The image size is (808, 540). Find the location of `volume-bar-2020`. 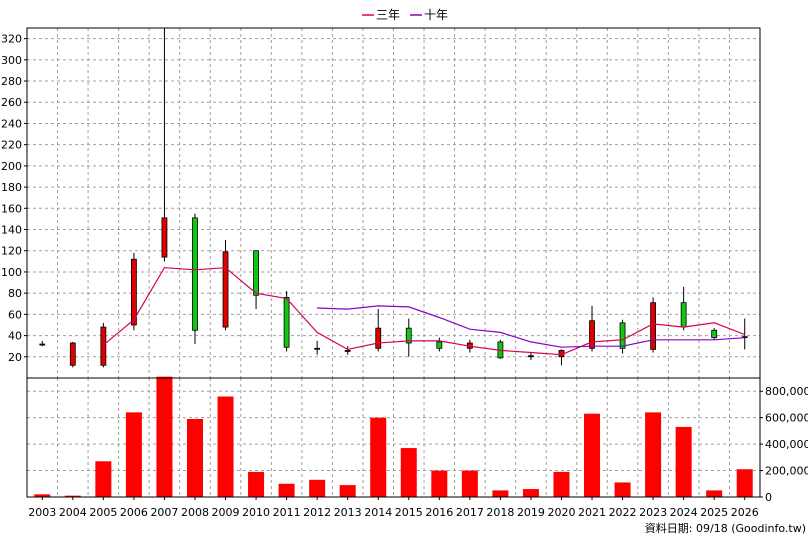

volume-bar-2020 is located at coordinates (561, 484).